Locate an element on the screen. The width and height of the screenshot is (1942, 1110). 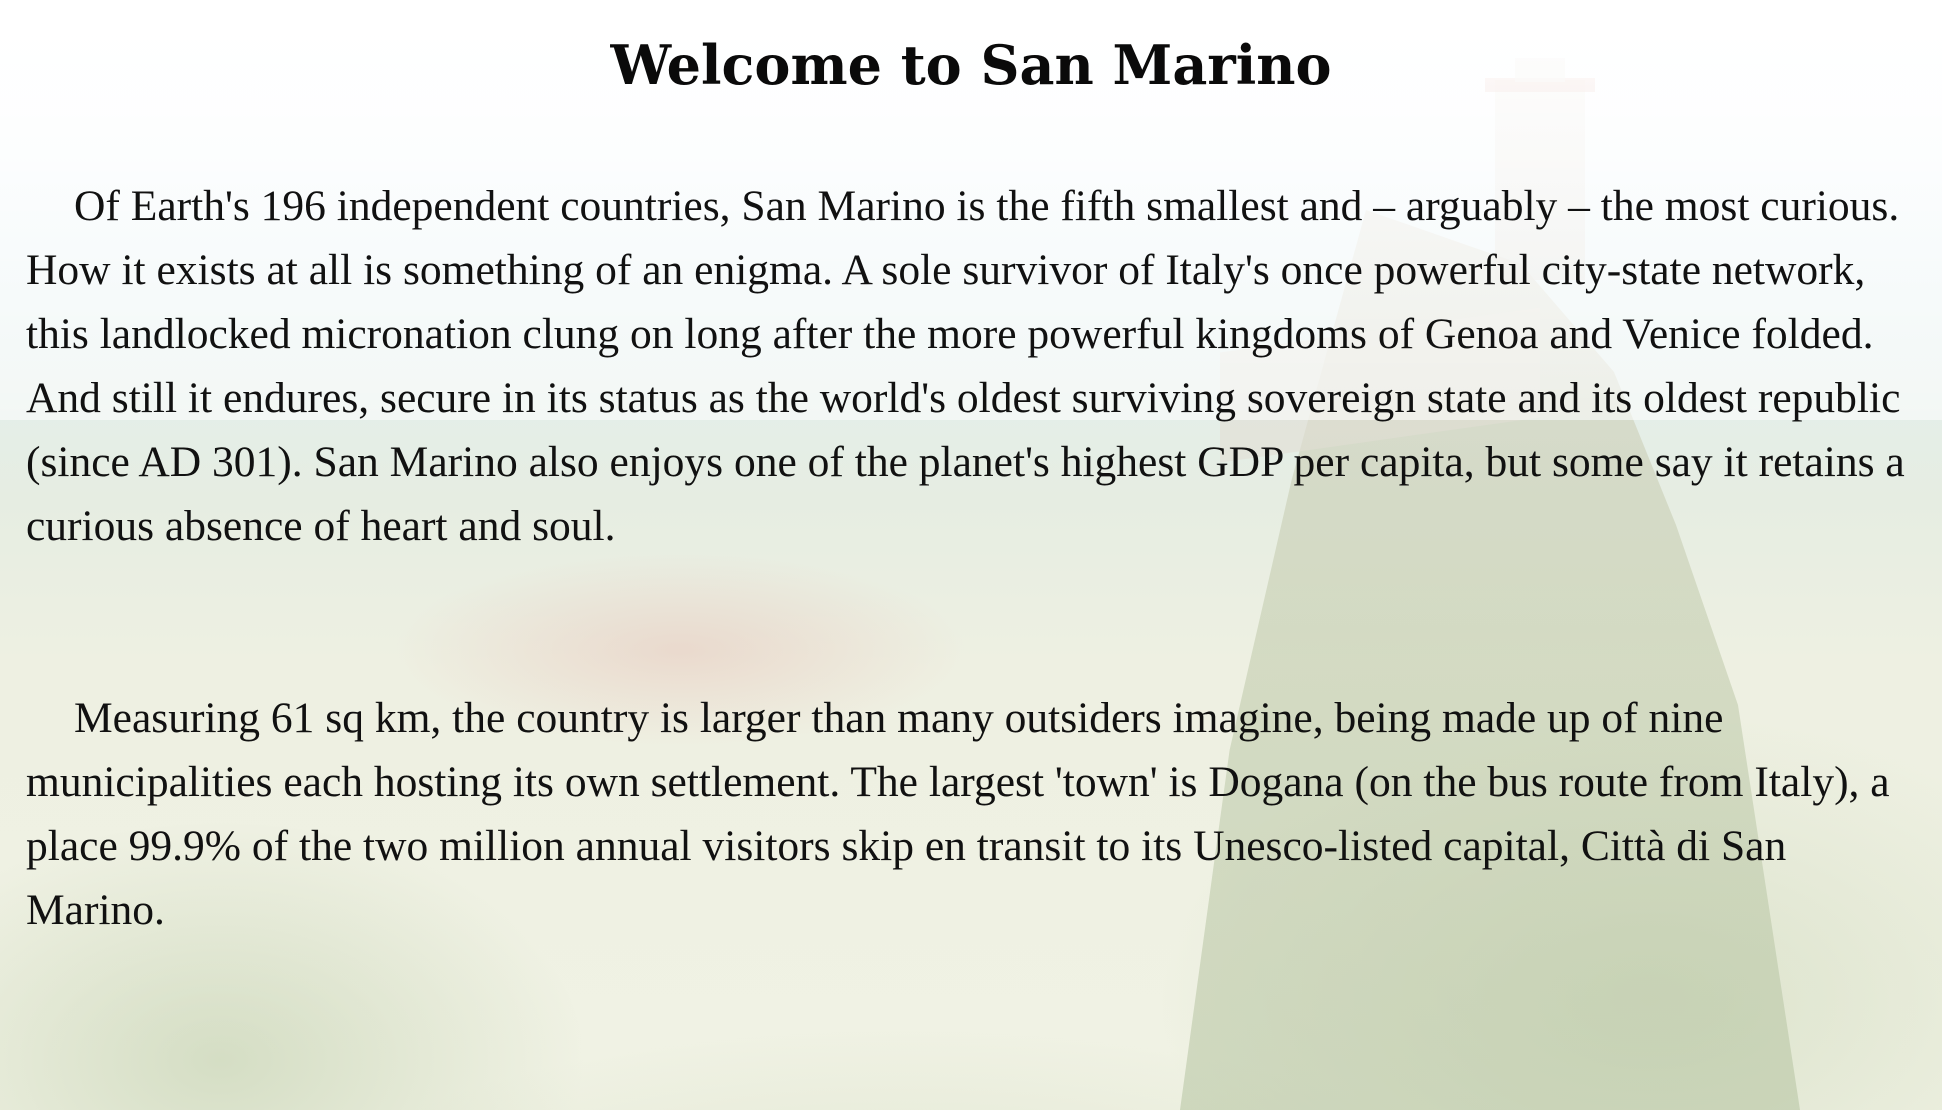
background-town is located at coordinates (680, 650).